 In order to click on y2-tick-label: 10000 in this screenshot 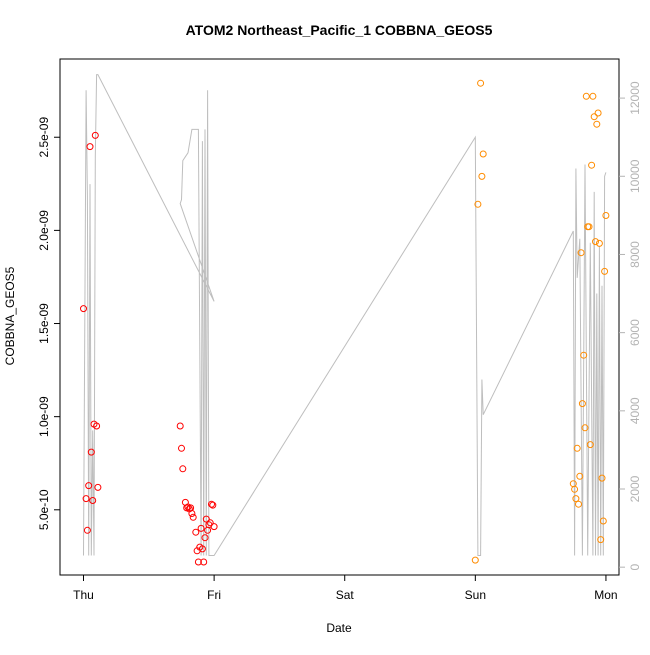, I will do `click(635, 176)`.